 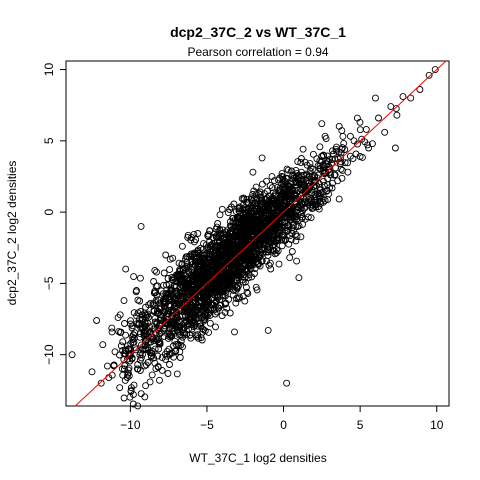 What do you see at coordinates (54, 214) in the screenshot?
I see `y-axis: −10 −5 0 5 10` at bounding box center [54, 214].